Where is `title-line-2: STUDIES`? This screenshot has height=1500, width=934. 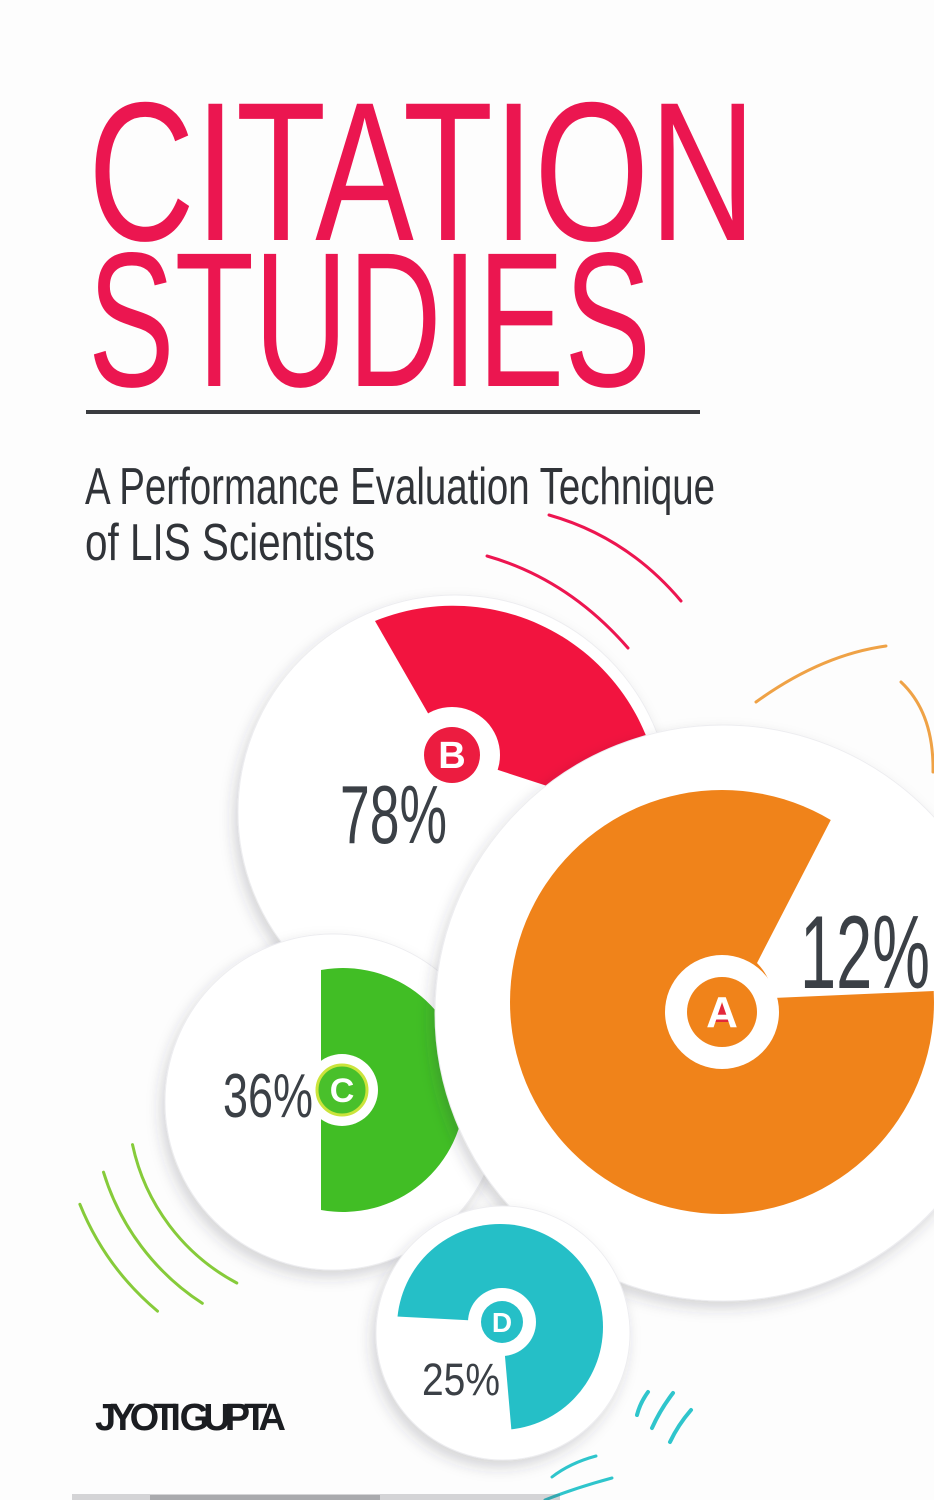
title-line-2: STUDIES is located at coordinates (369, 319).